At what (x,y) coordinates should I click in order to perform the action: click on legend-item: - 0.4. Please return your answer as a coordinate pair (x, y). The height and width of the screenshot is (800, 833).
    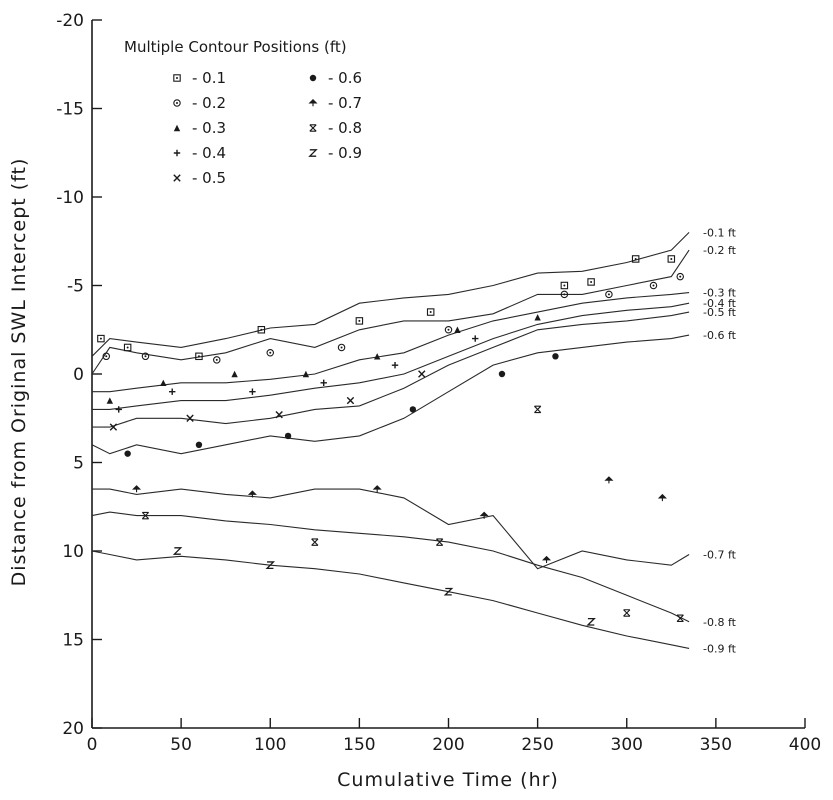
    Looking at the image, I should click on (199, 153).